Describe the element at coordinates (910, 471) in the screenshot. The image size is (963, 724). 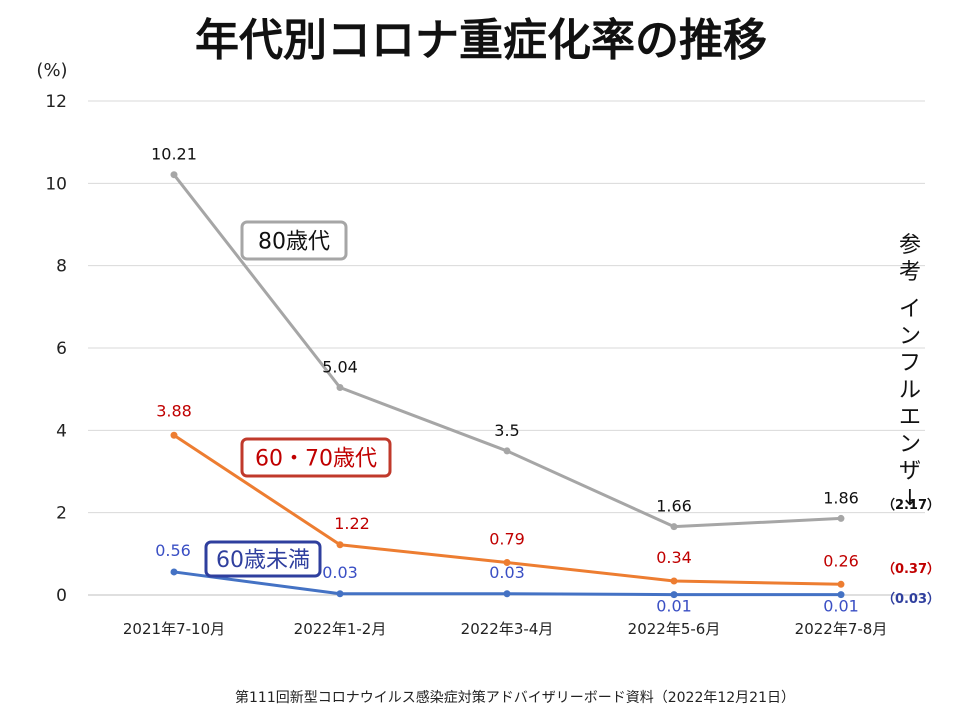
I see `reference-label-char-9: ザ` at that location.